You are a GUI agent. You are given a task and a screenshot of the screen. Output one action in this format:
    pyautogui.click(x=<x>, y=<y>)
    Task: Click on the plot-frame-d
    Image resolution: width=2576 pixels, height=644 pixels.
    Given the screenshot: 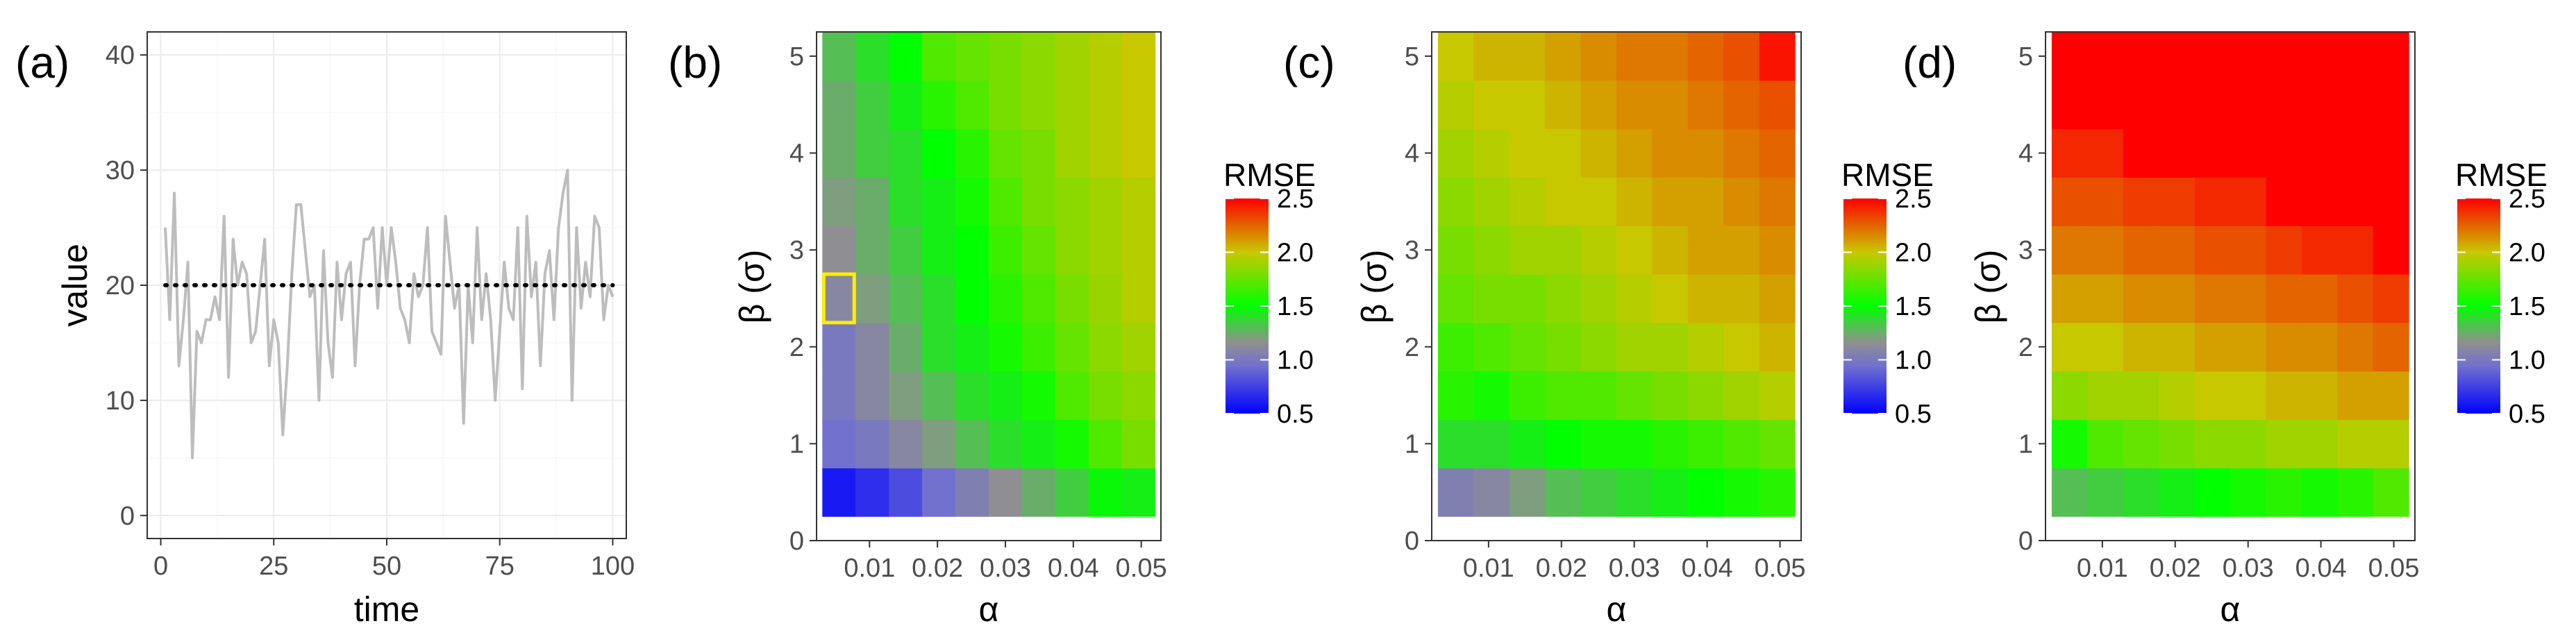 What is the action you would take?
    pyautogui.click(x=2230, y=286)
    